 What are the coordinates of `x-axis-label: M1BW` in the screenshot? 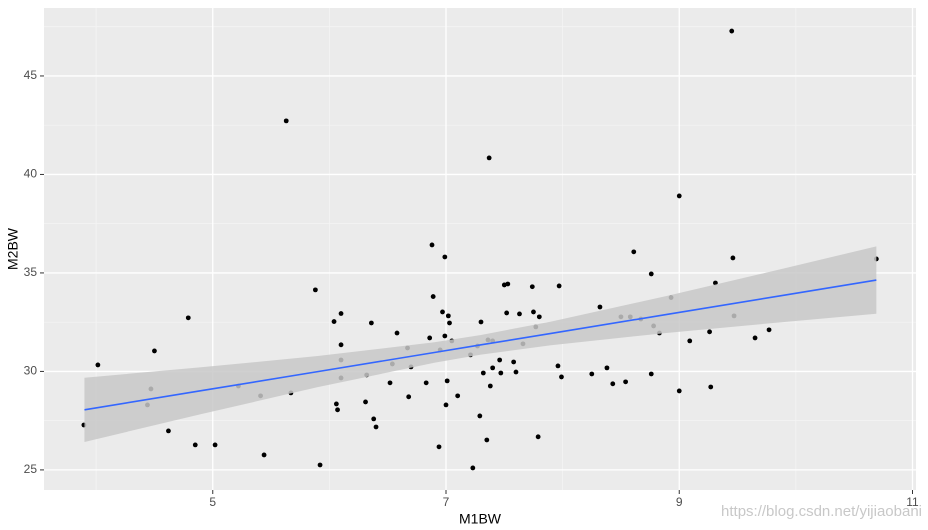 It's located at (480, 519).